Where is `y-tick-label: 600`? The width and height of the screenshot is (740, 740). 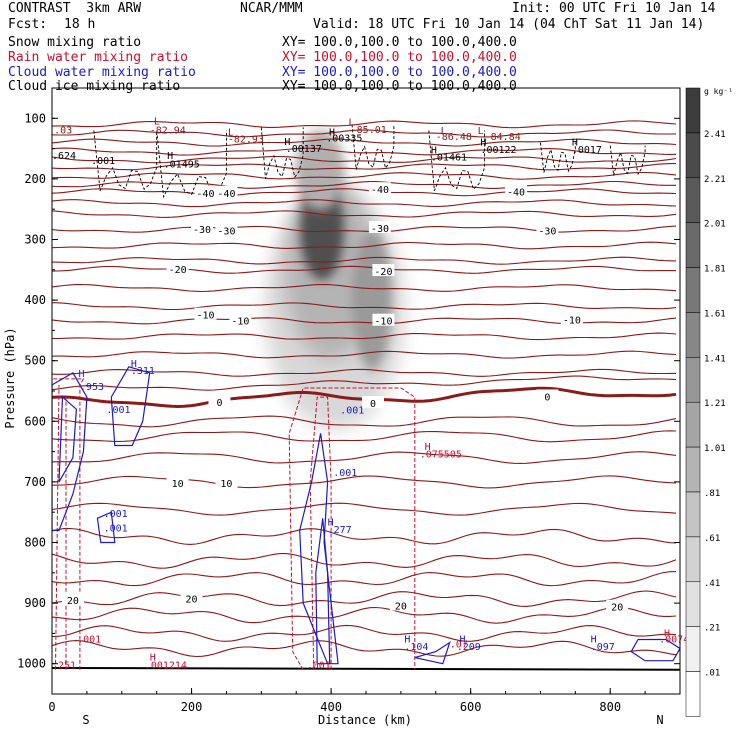 y-tick-label: 600 is located at coordinates (35, 421).